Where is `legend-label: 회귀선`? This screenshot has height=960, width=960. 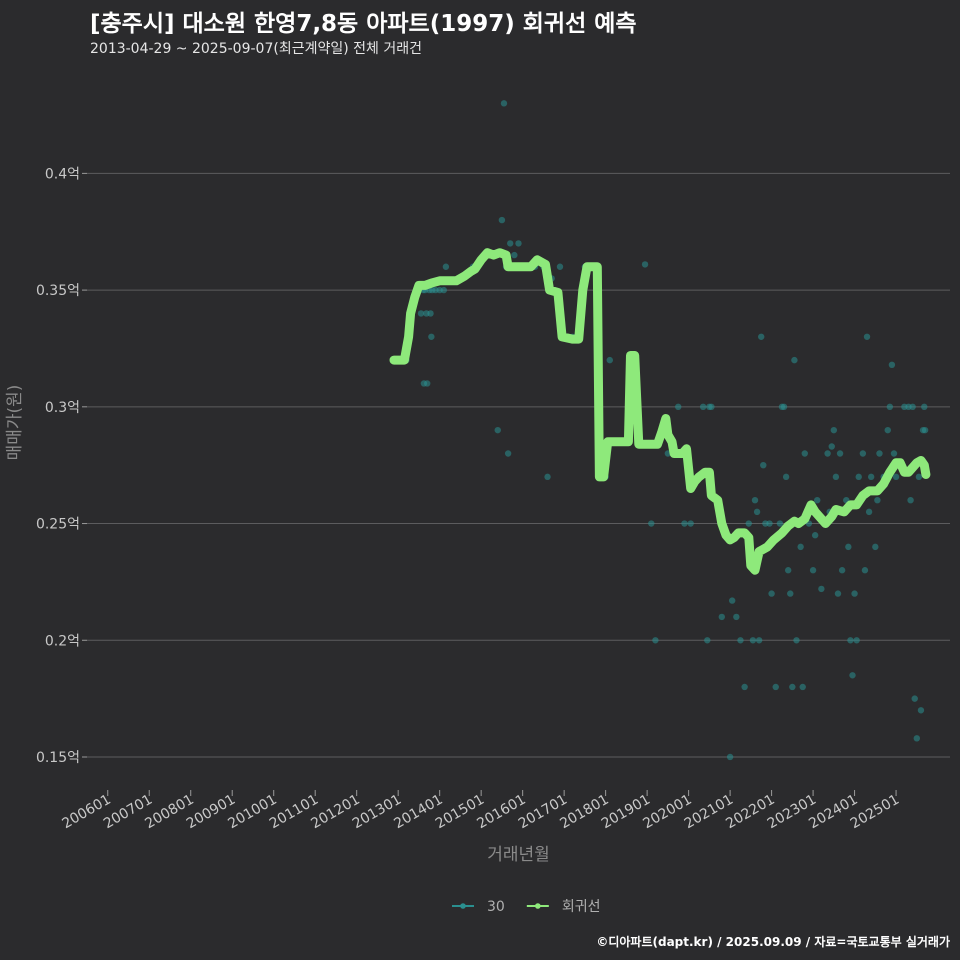 legend-label: 회귀선 is located at coordinates (581, 907).